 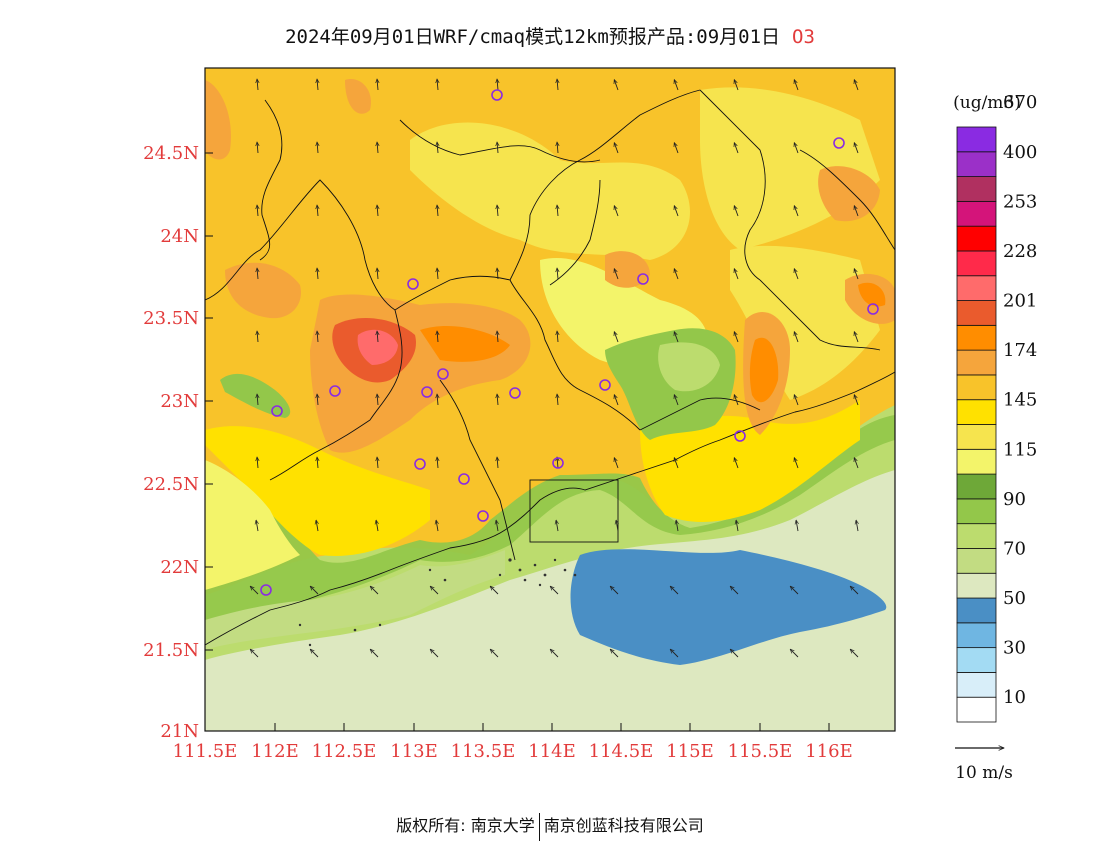 I want to click on light-green-patch-inland, so click(x=689, y=367).